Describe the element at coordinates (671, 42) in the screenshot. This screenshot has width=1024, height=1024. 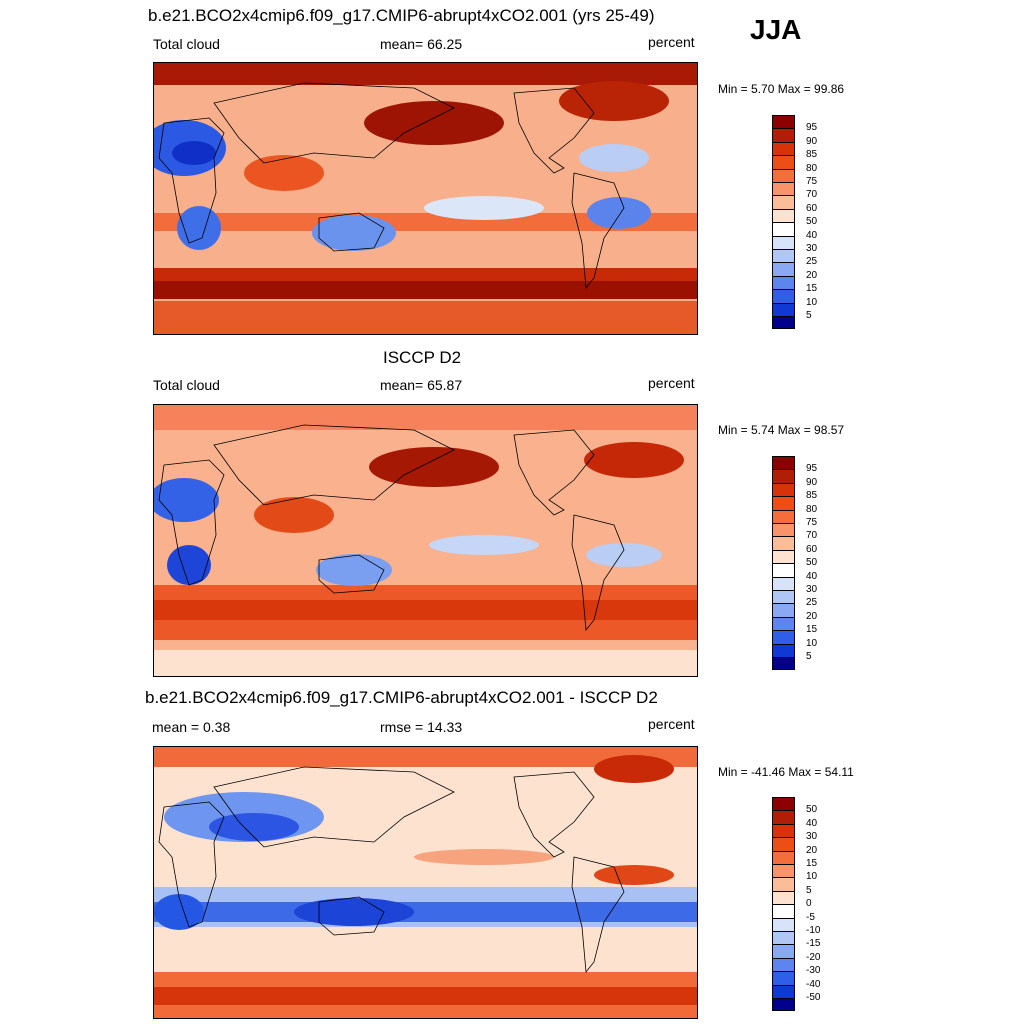
I see `panel1-units-label: percent` at that location.